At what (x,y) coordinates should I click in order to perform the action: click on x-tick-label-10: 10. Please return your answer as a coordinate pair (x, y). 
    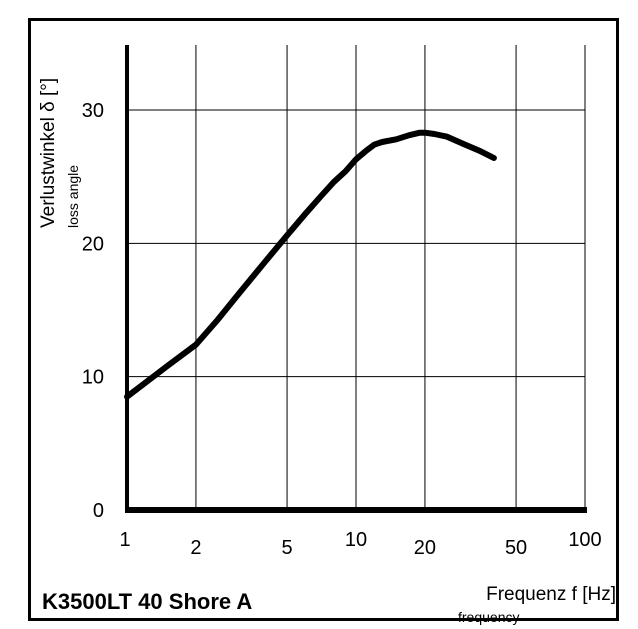
    Looking at the image, I should click on (356, 540).